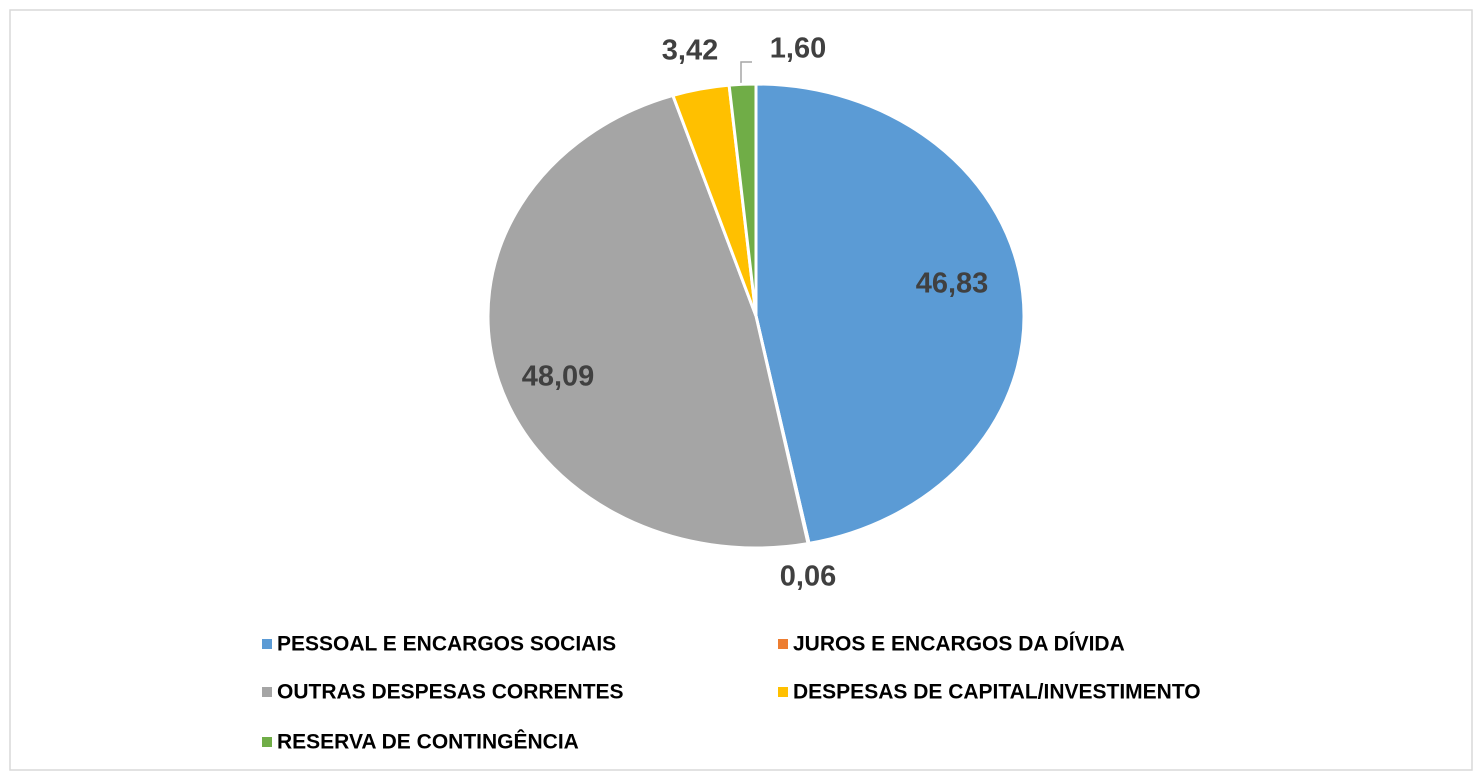  I want to click on legend-label: OUTRAS DESPESAS CORRENTES, so click(450, 692).